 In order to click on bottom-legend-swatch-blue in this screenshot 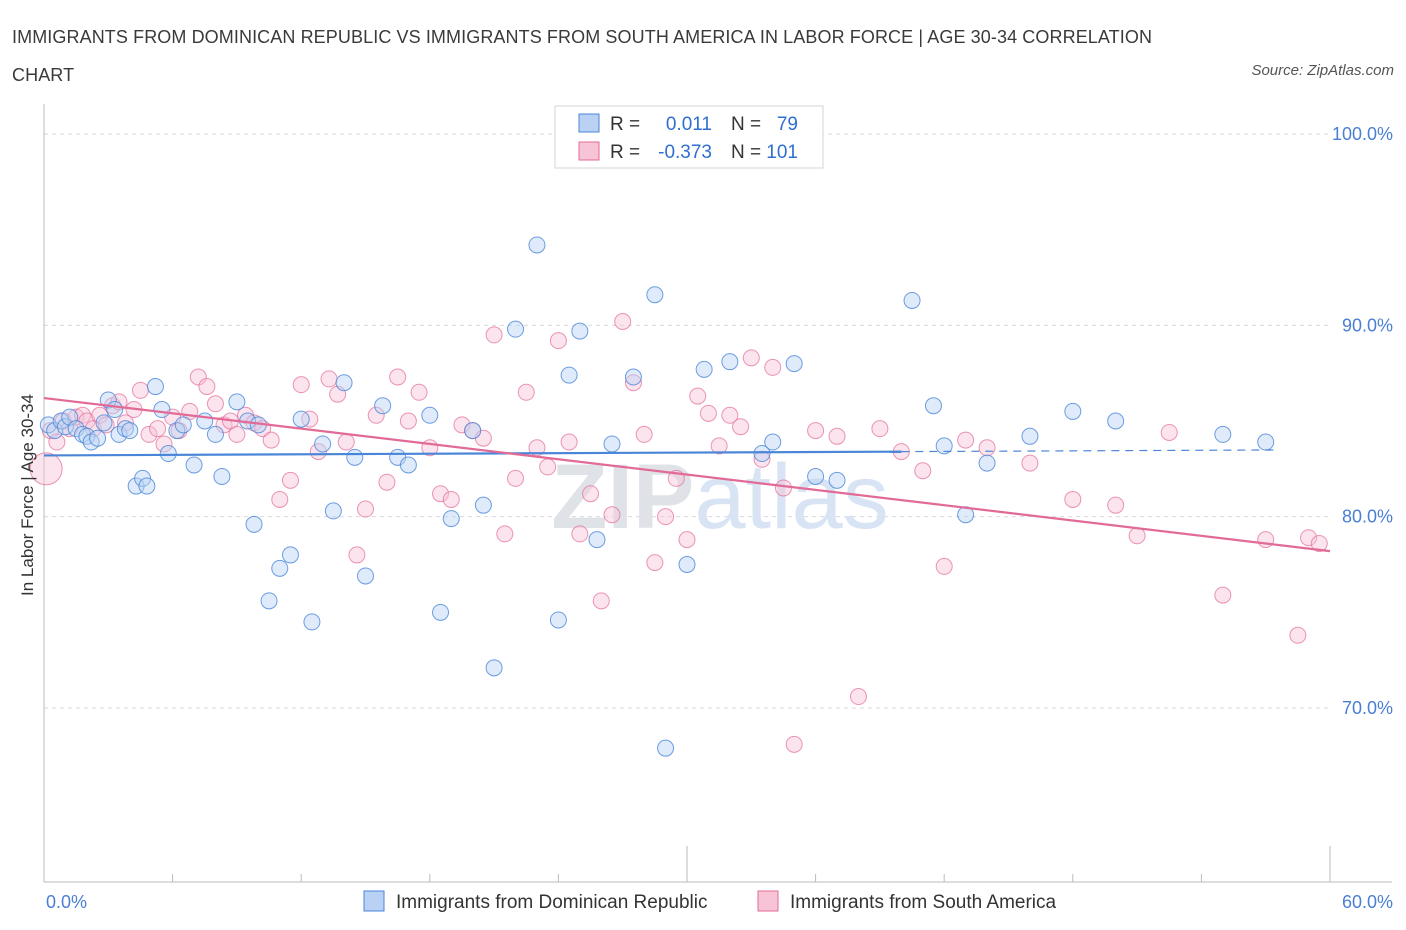, I will do `click(374, 901)`.